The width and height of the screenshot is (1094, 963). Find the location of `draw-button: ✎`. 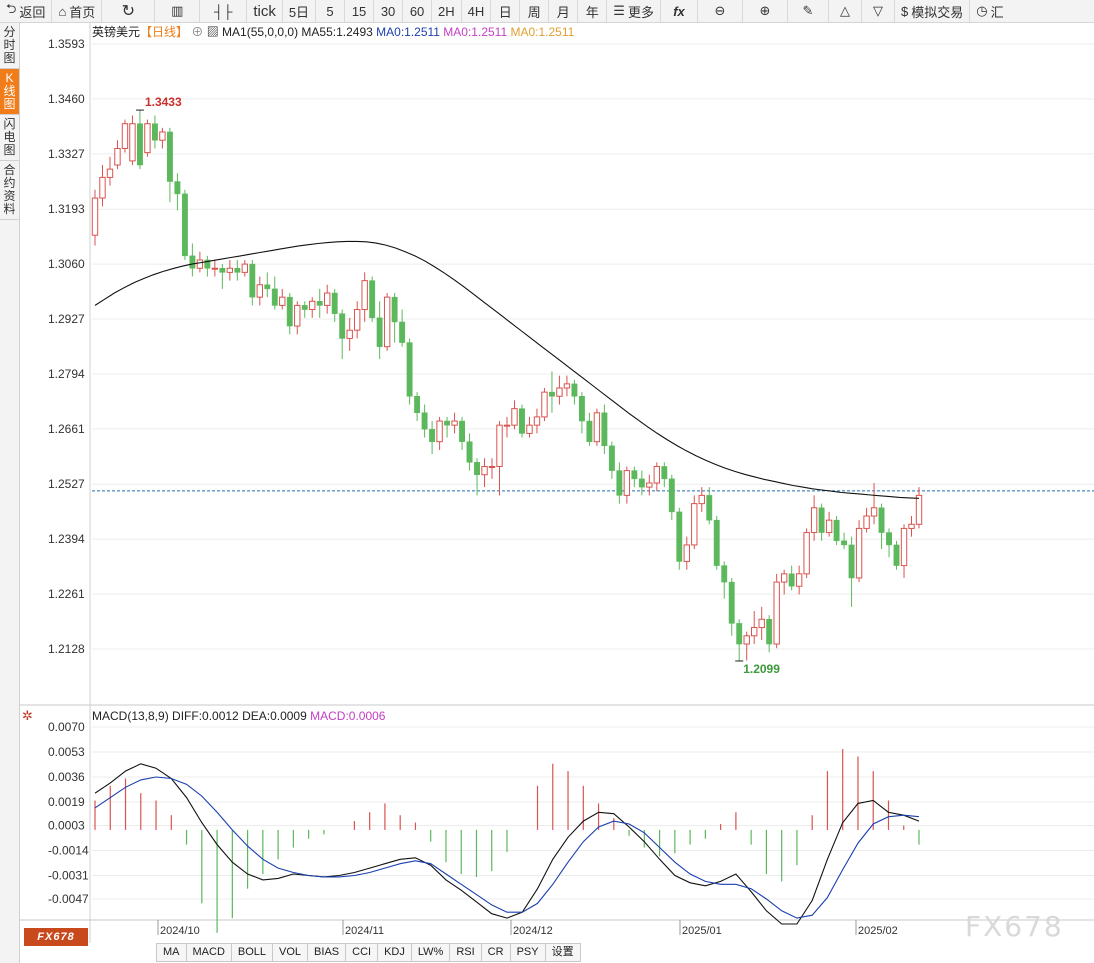

draw-button: ✎ is located at coordinates (808, 11).